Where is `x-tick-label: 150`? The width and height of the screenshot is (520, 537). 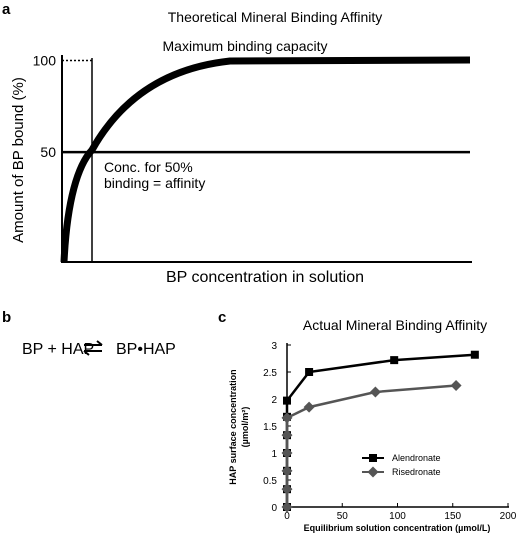 x-tick-label: 150 is located at coordinates (452, 516).